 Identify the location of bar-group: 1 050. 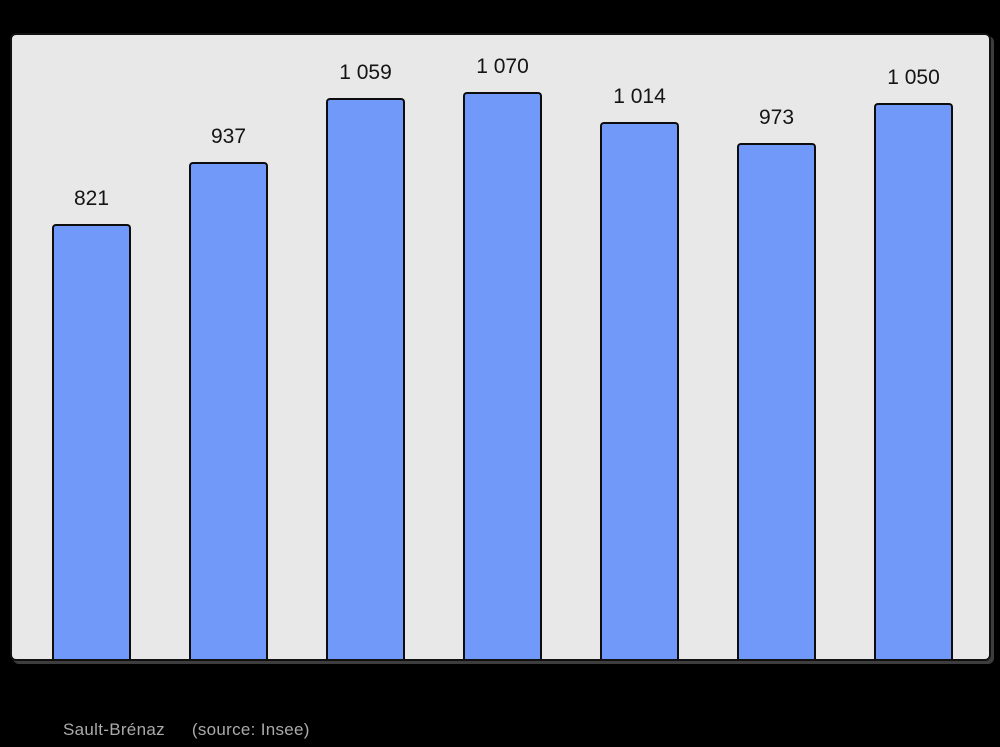
(913, 362).